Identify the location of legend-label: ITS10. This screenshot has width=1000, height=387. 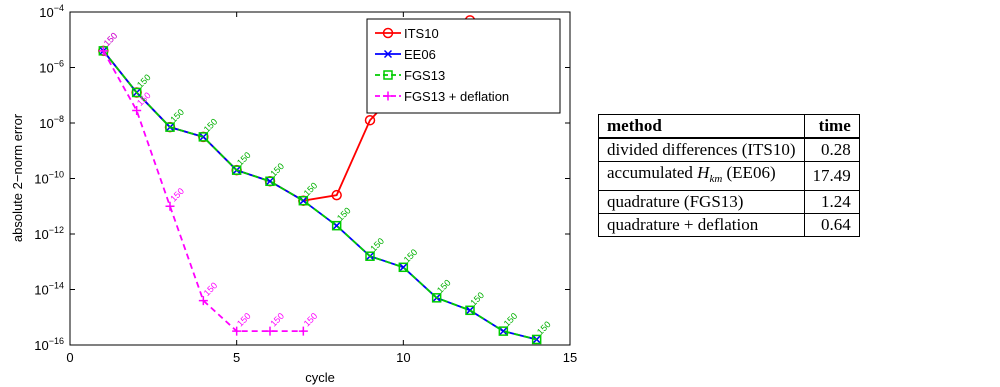
(421, 33).